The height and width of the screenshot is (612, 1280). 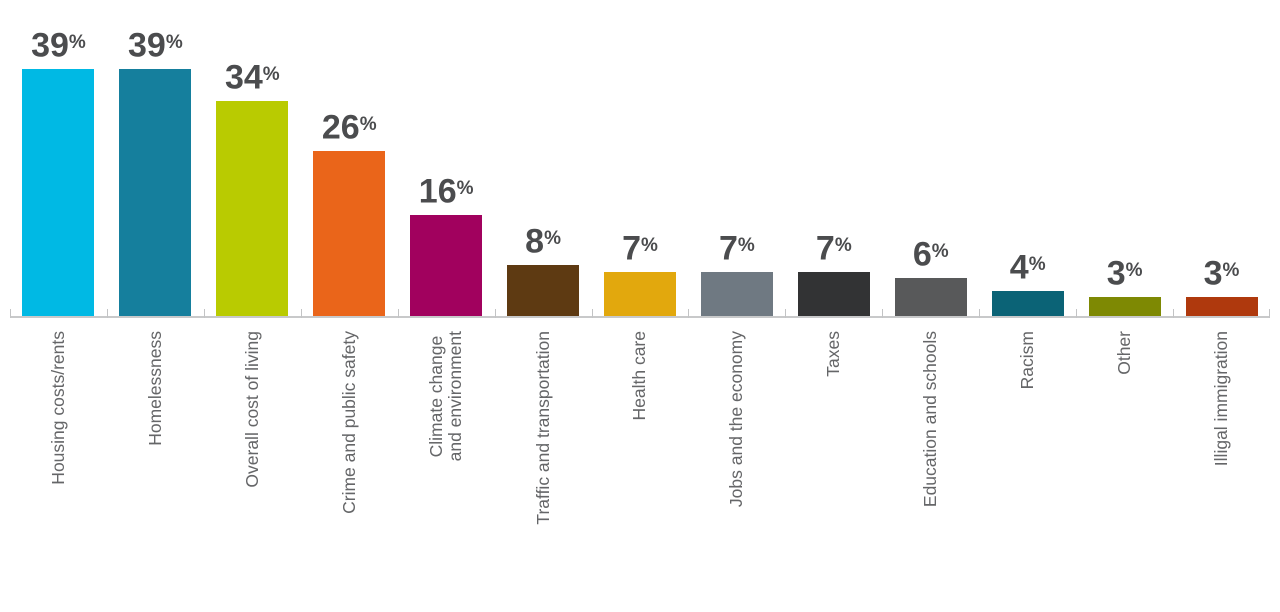 What do you see at coordinates (1124, 470) in the screenshot?
I see `category-cell: Other` at bounding box center [1124, 470].